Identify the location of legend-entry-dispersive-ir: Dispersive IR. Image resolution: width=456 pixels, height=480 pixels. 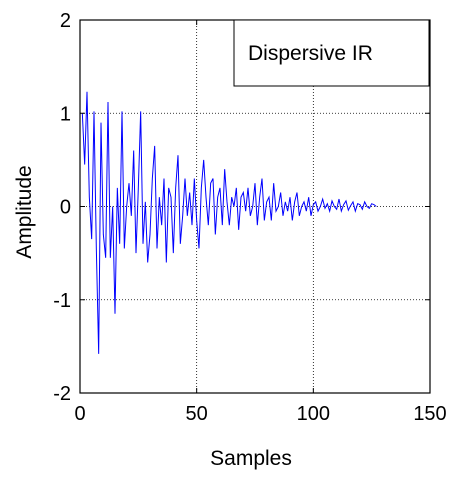
(310, 53).